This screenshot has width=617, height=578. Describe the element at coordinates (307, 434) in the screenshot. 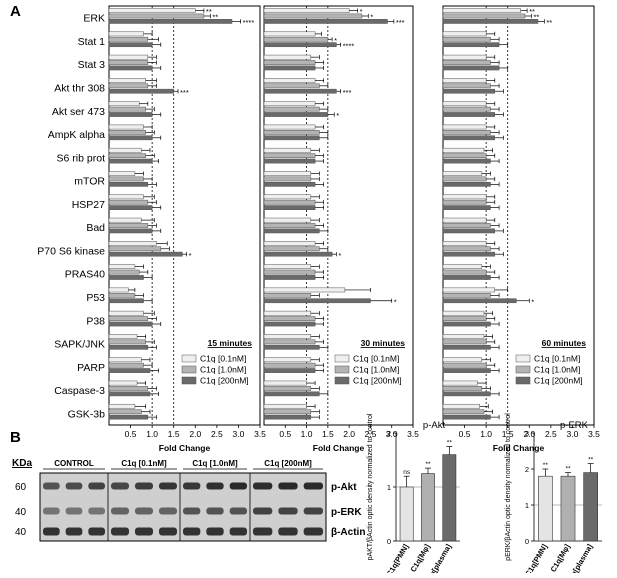

I see `x-tick-label: 1.0` at that location.